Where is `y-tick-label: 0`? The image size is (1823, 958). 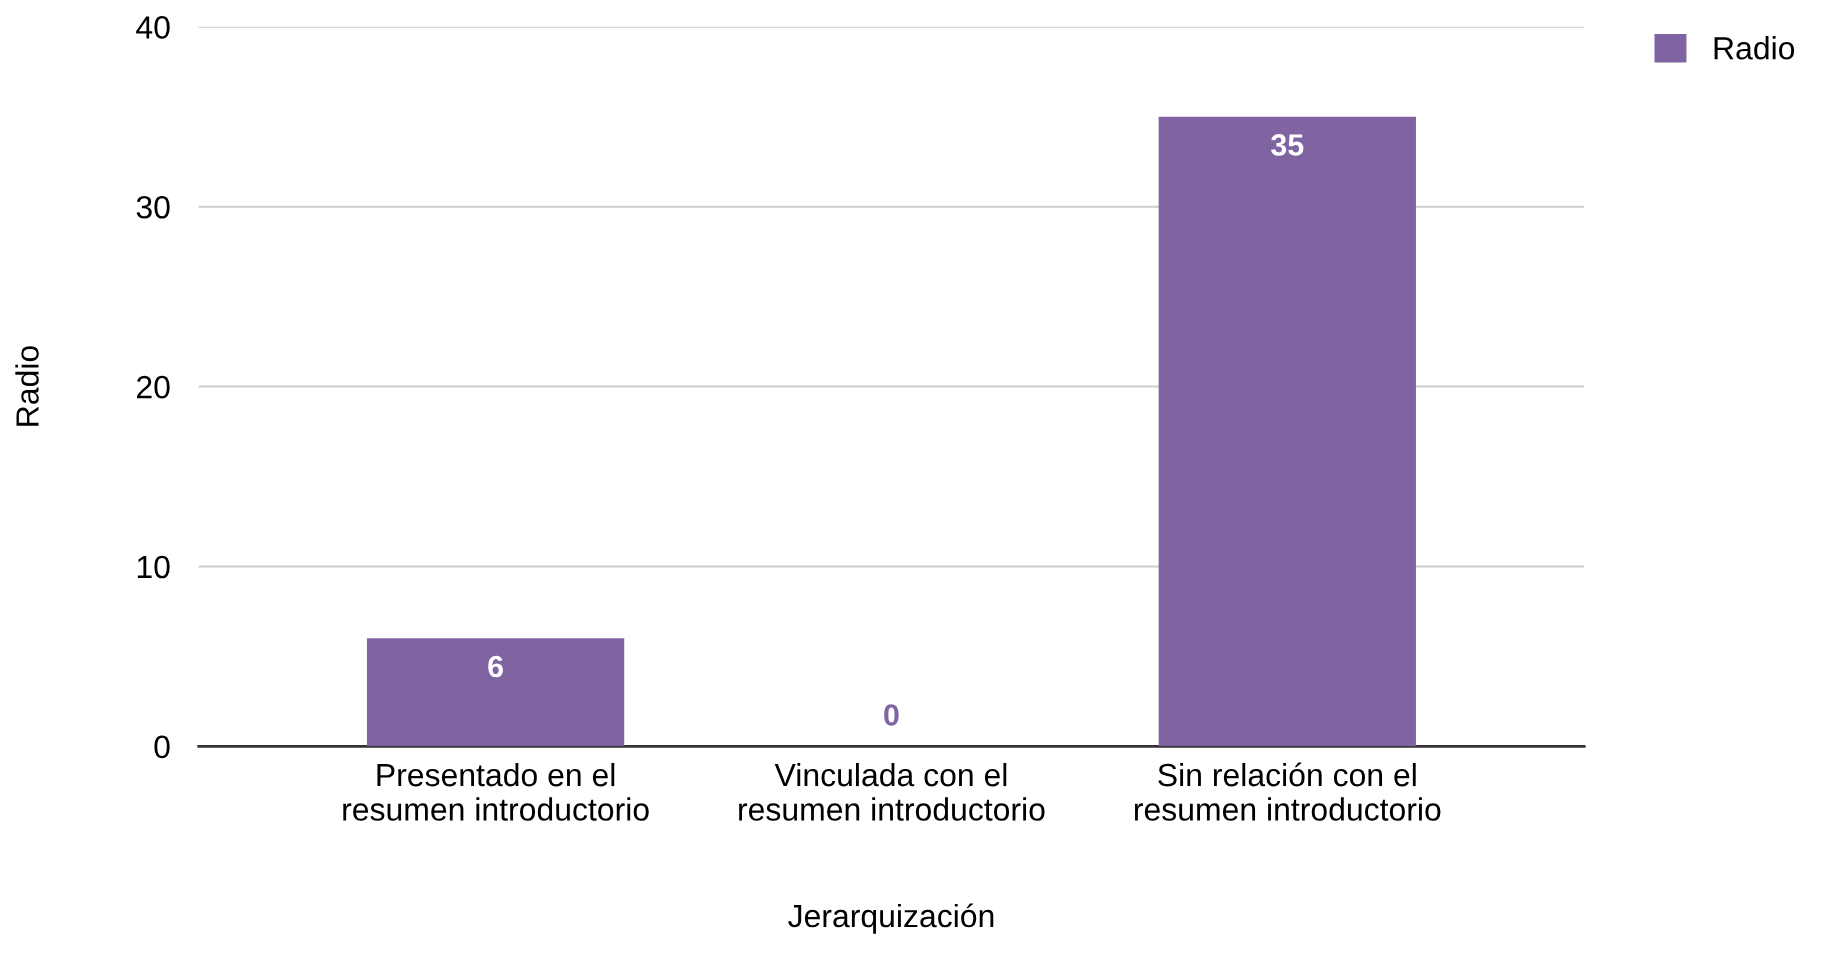 y-tick-label: 0 is located at coordinates (162, 747).